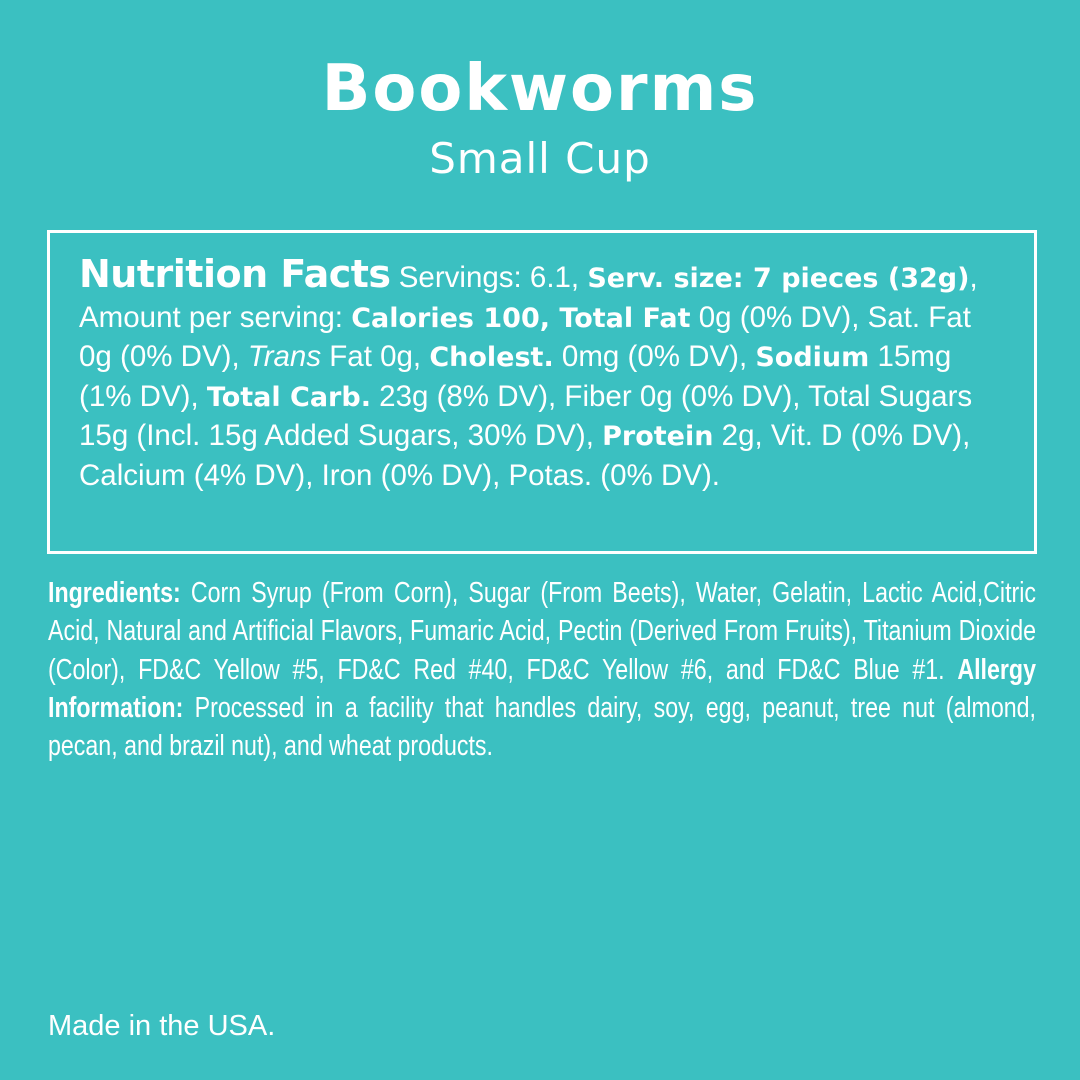 Image resolution: width=1080 pixels, height=1080 pixels. I want to click on ingredients-label: Ingredients:, so click(114, 593).